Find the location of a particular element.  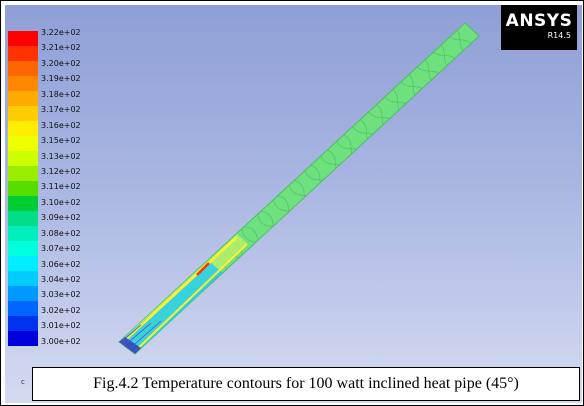

legend-label: 3.13e+02 is located at coordinates (61, 156).